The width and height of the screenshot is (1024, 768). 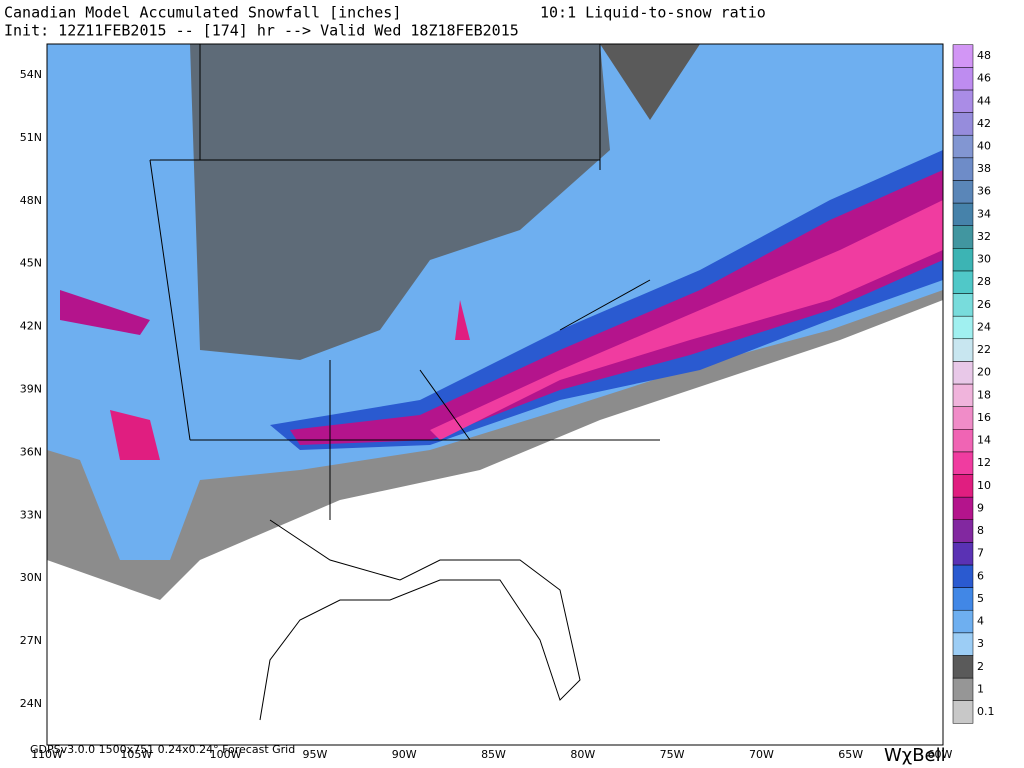 I want to click on colorbar-label: 10, so click(x=984, y=485).